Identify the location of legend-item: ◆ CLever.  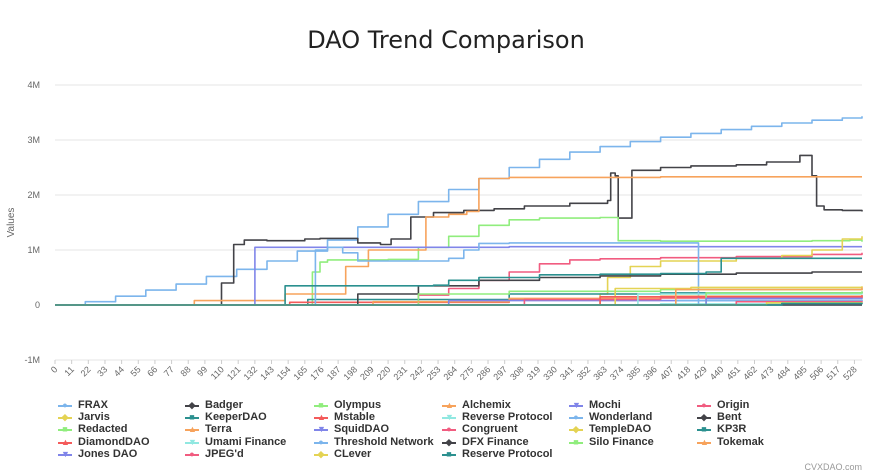
(342, 454).